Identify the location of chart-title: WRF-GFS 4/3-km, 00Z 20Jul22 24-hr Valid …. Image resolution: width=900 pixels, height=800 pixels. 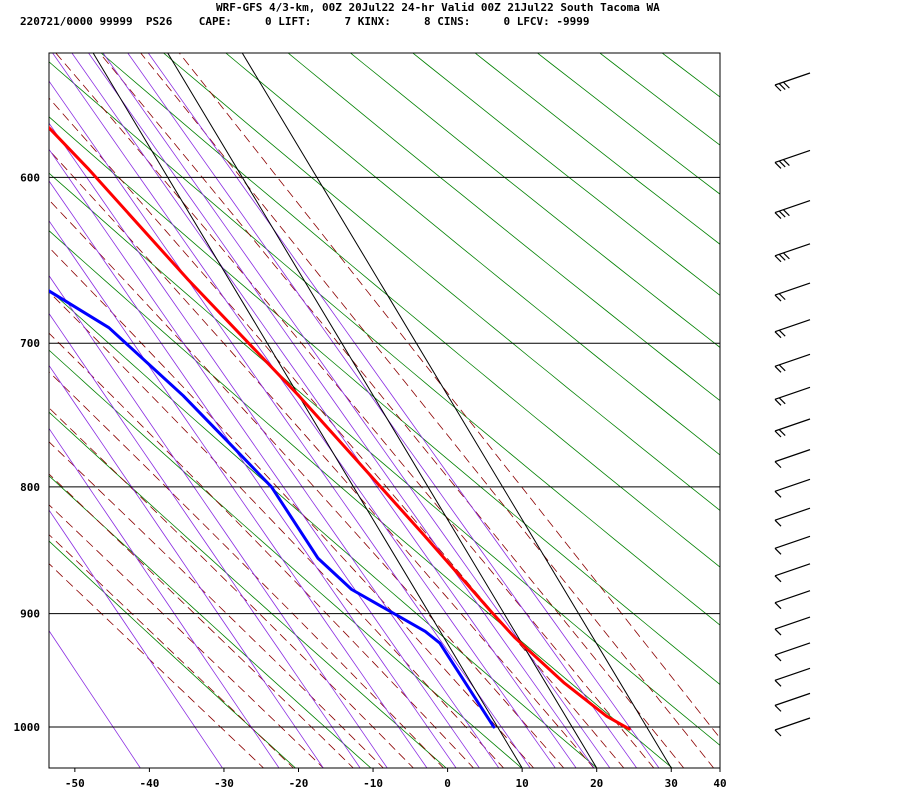
(438, 7).